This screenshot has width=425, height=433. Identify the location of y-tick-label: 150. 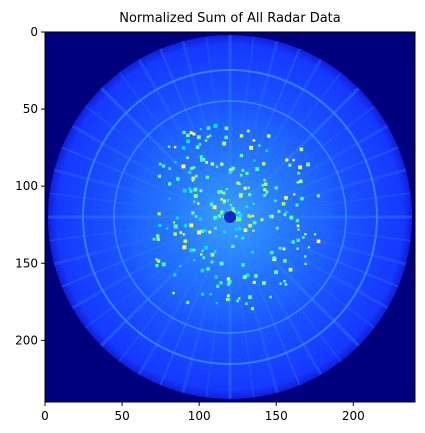
(26, 263).